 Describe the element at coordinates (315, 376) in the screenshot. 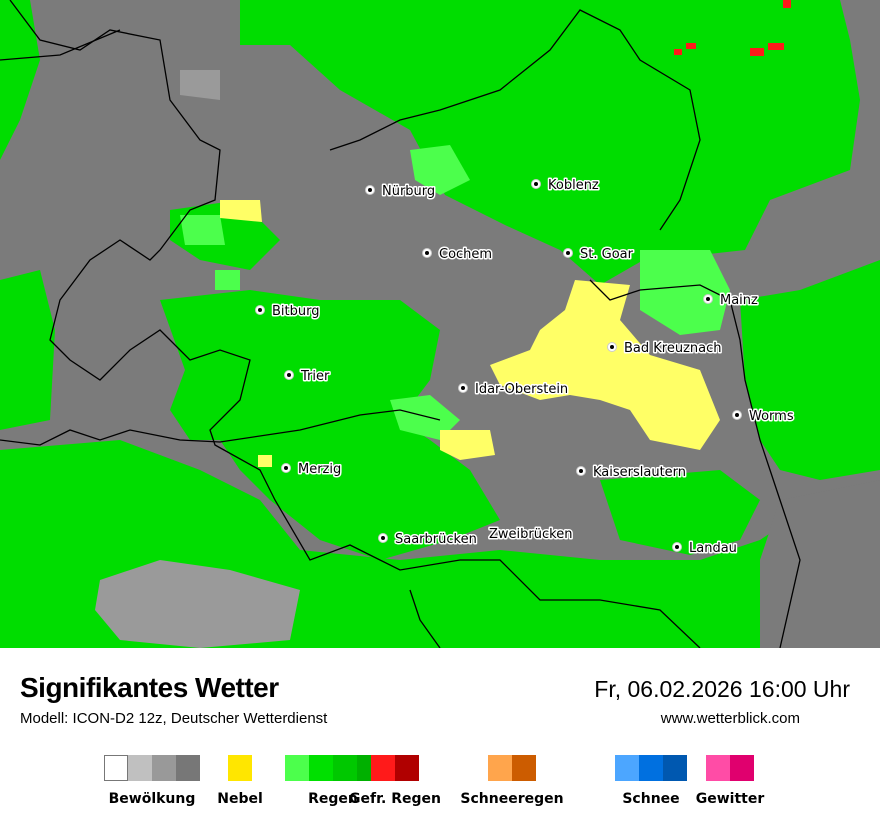

I see `city-label: Trier` at that location.